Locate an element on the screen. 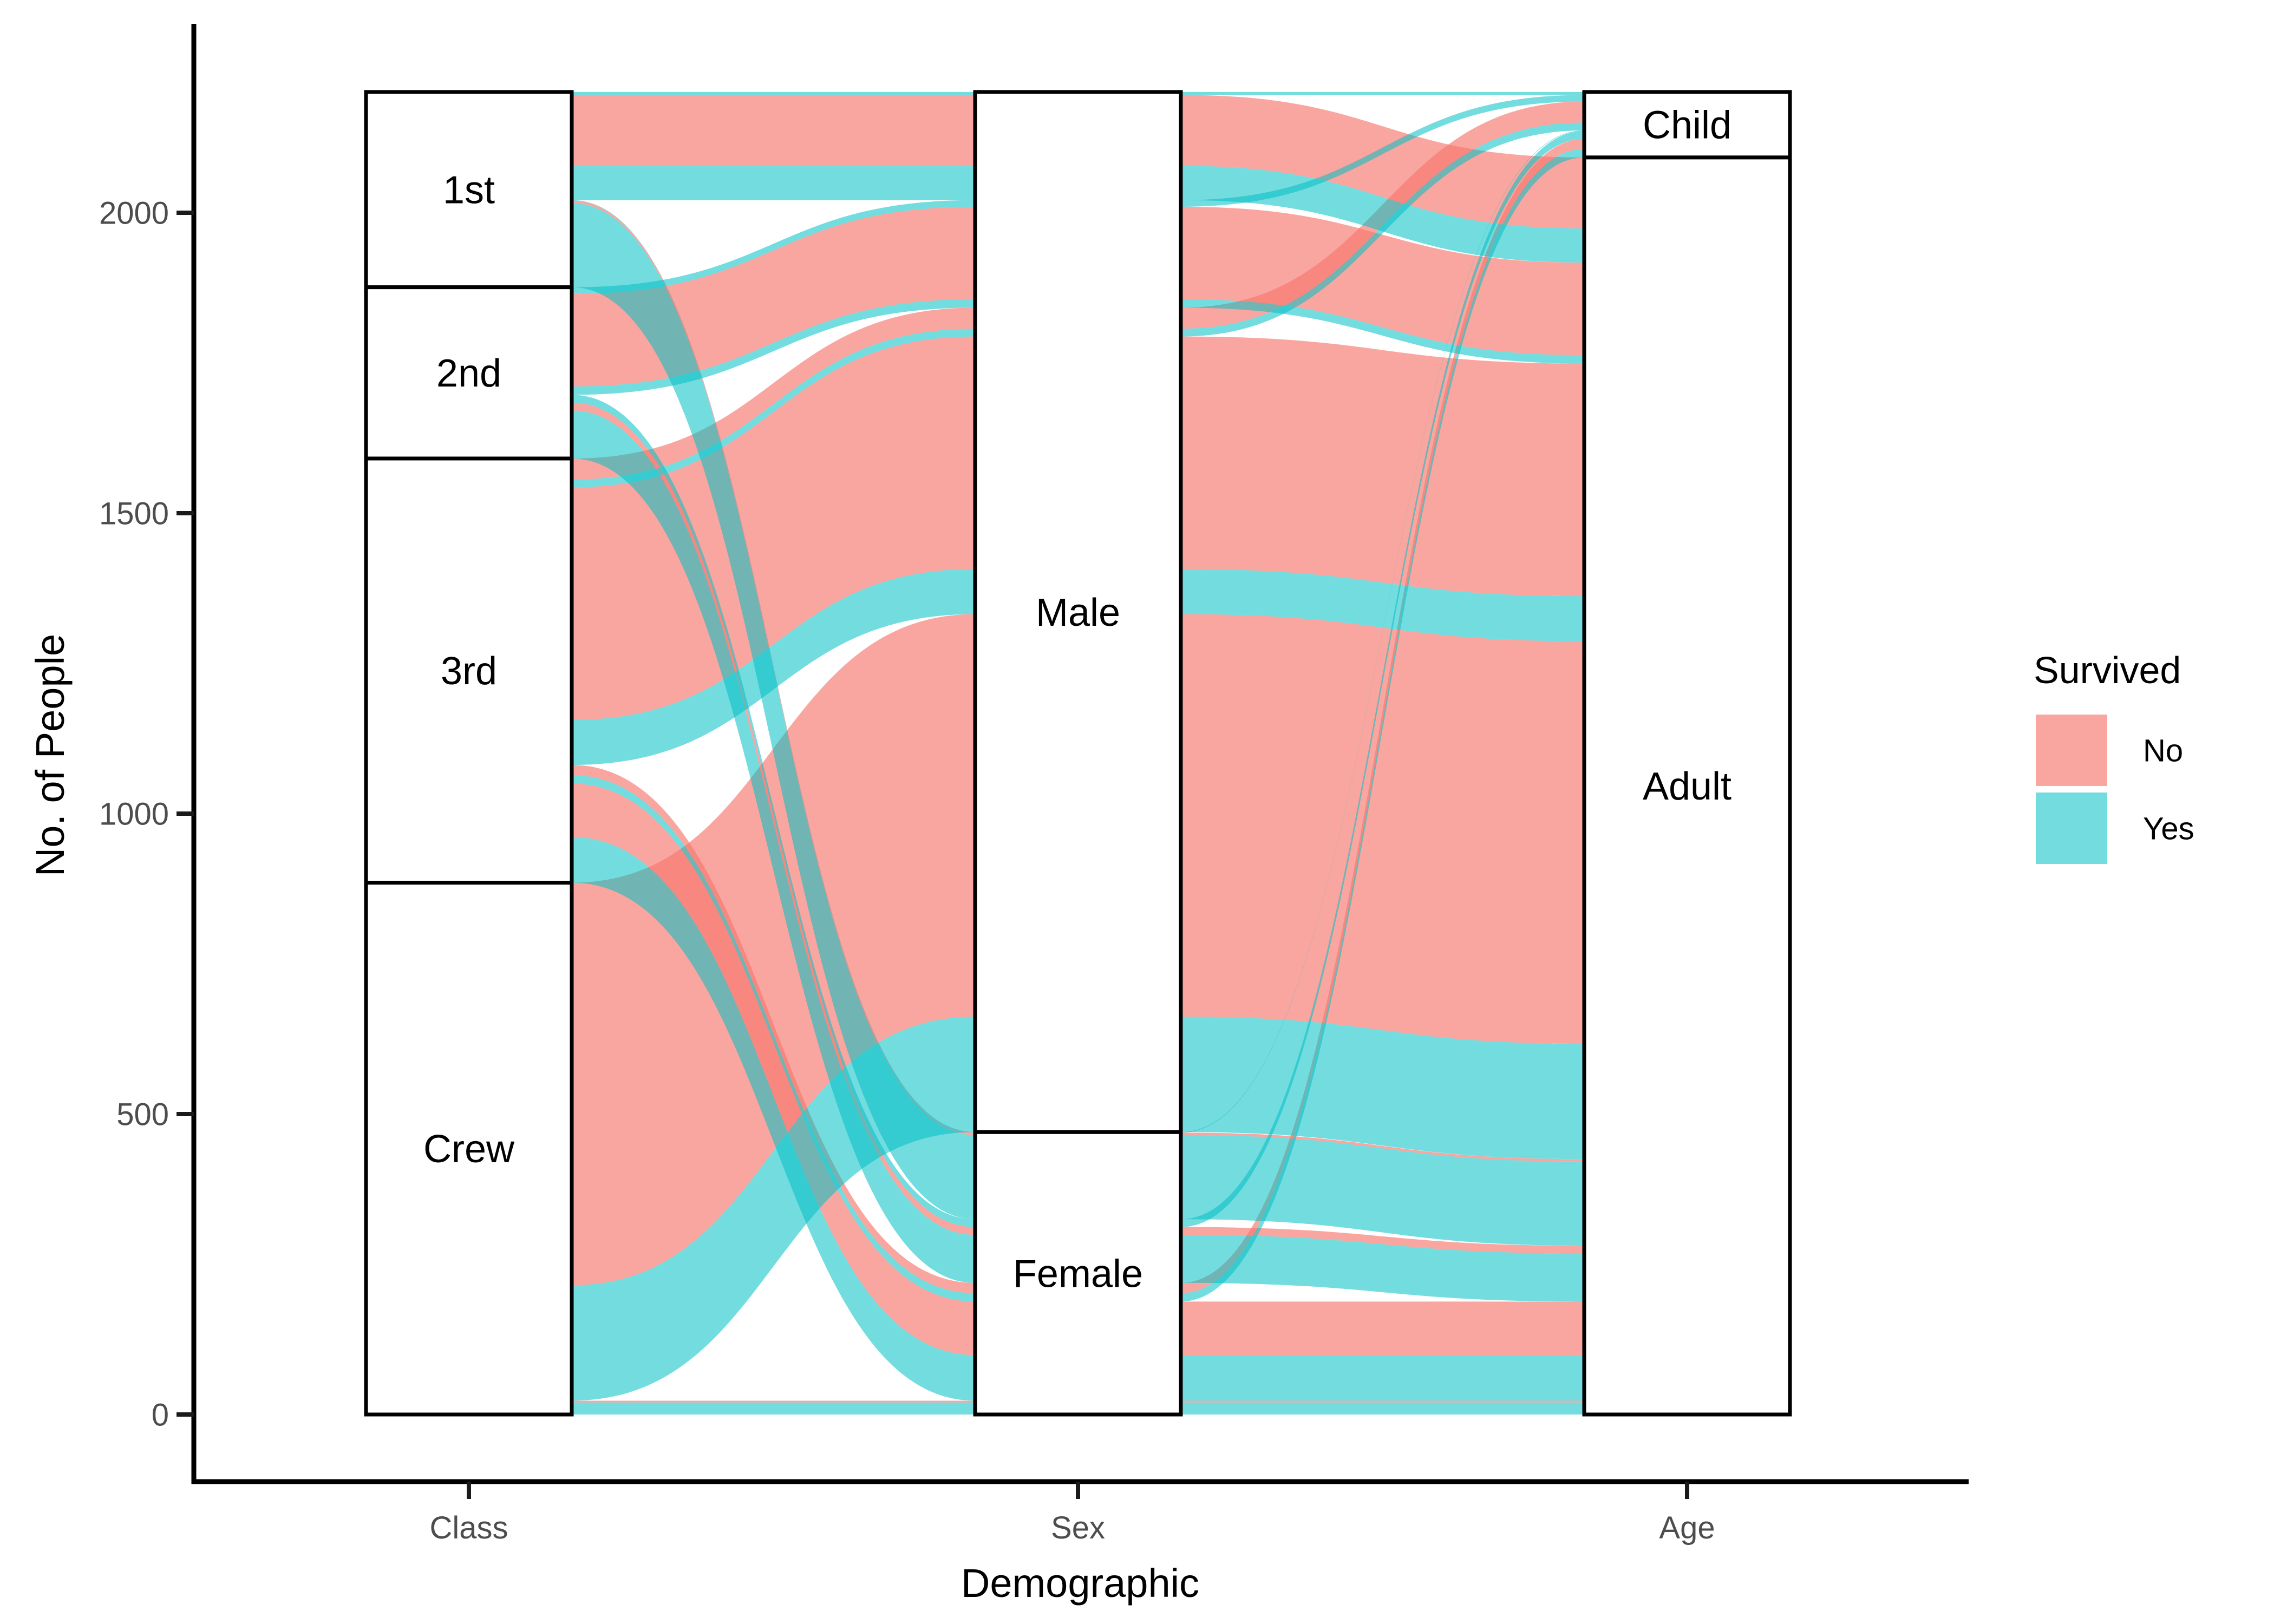 This screenshot has width=2274, height=1624. legend-label-yes: Yes is located at coordinates (2168, 828).